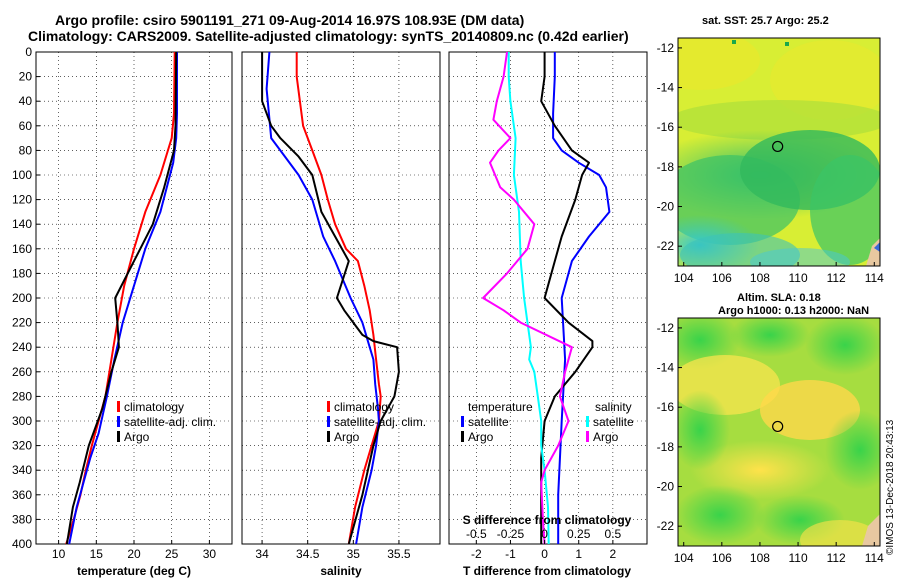  I want to click on legend-swatch-climatology, so click(118, 406).